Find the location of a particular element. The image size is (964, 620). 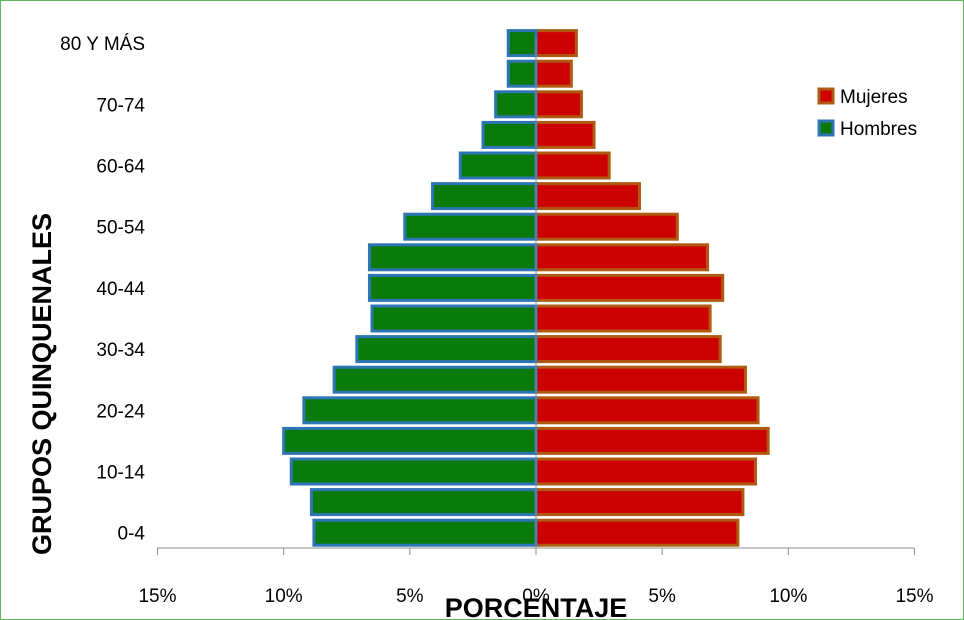

category-label: 70-74 is located at coordinates (120, 105).